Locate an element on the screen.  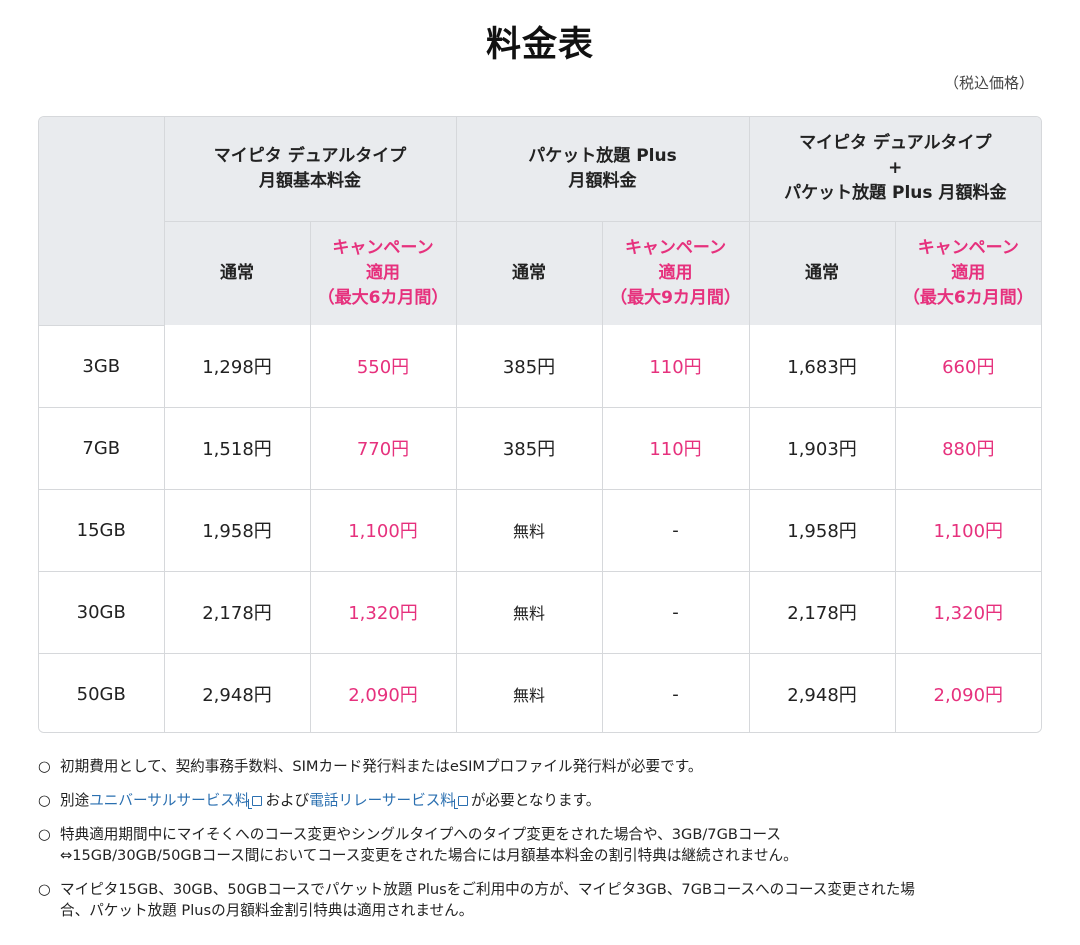
subheader-campaign: キャンペーン 適用 （最大9カ月間） is located at coordinates (675, 272).